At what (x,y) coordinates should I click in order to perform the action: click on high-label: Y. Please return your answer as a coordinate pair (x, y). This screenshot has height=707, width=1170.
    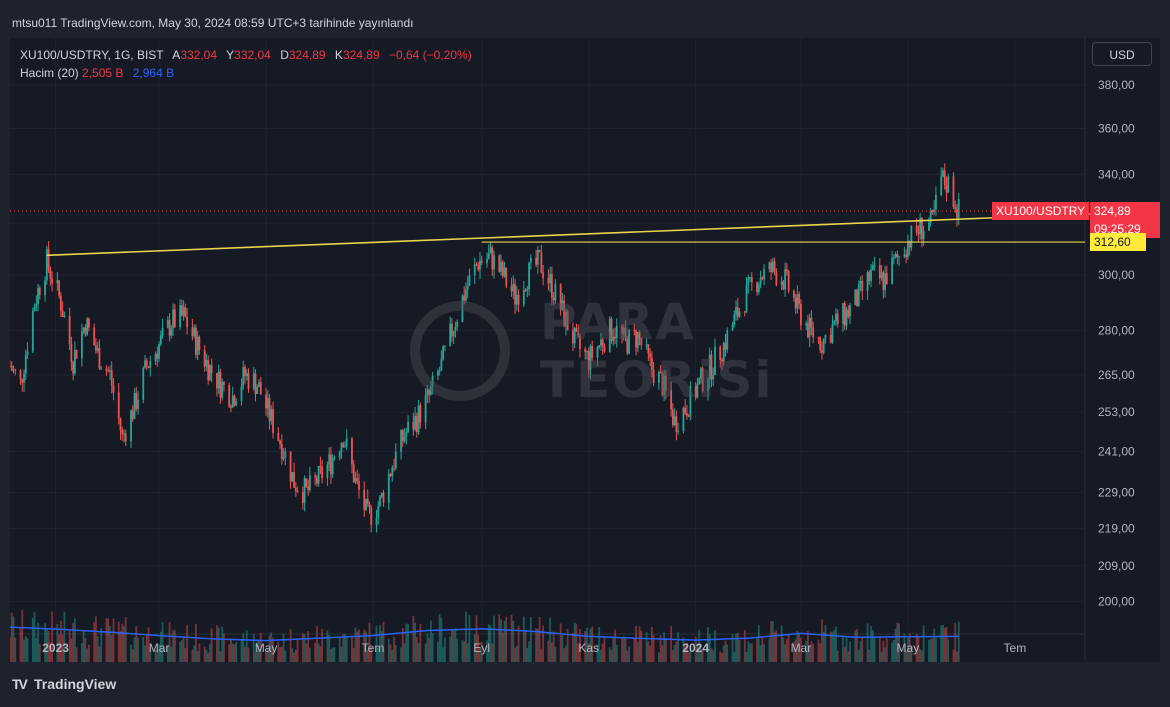
    Looking at the image, I should click on (230, 55).